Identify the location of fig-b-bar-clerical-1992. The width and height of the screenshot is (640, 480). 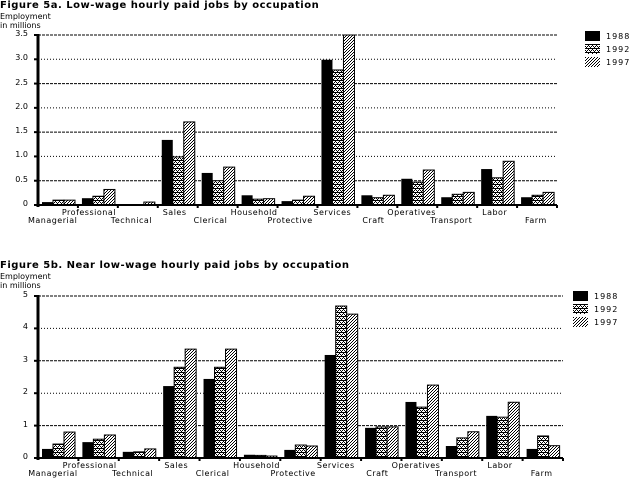
(220, 412).